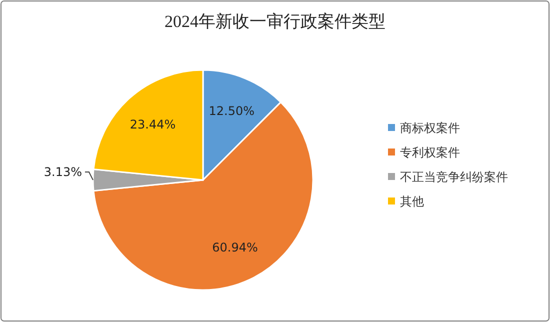 This screenshot has width=550, height=322. What do you see at coordinates (153, 125) in the screenshot?
I see `data-label: 23.44%` at bounding box center [153, 125].